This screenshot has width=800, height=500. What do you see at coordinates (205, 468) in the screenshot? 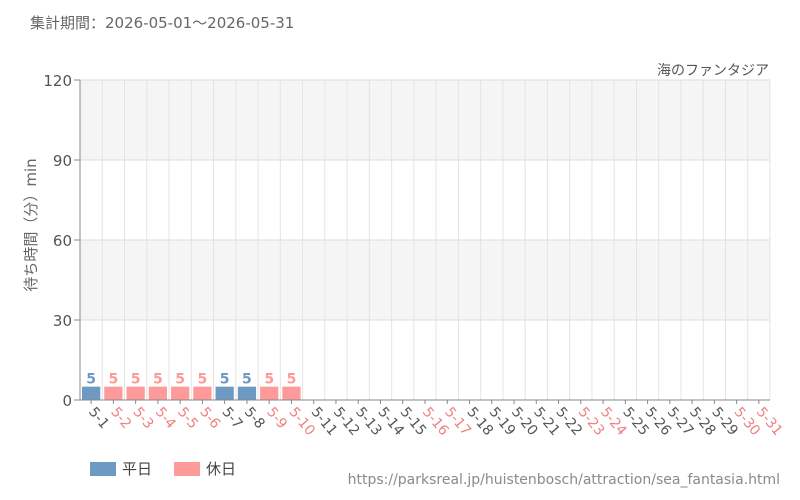
I see `legend-item-holiday: 休日` at bounding box center [205, 468].